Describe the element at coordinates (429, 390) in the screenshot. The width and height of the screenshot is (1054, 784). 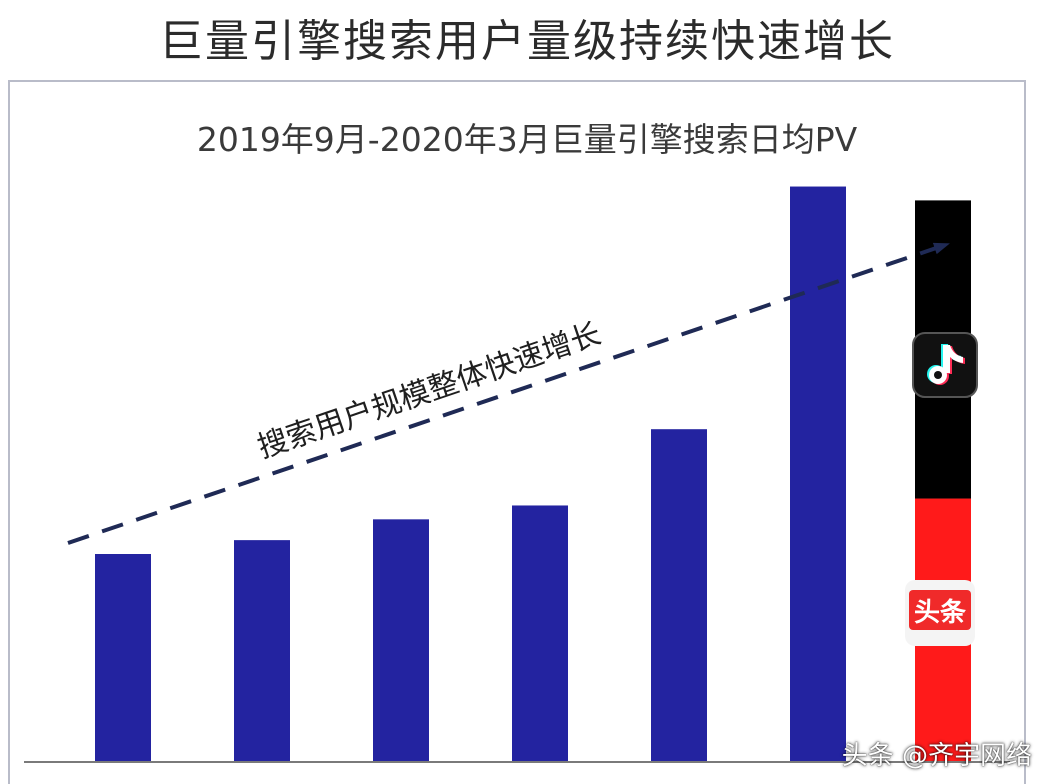
I see `trend-annotation: 搜索用户规模整体快速增长` at that location.